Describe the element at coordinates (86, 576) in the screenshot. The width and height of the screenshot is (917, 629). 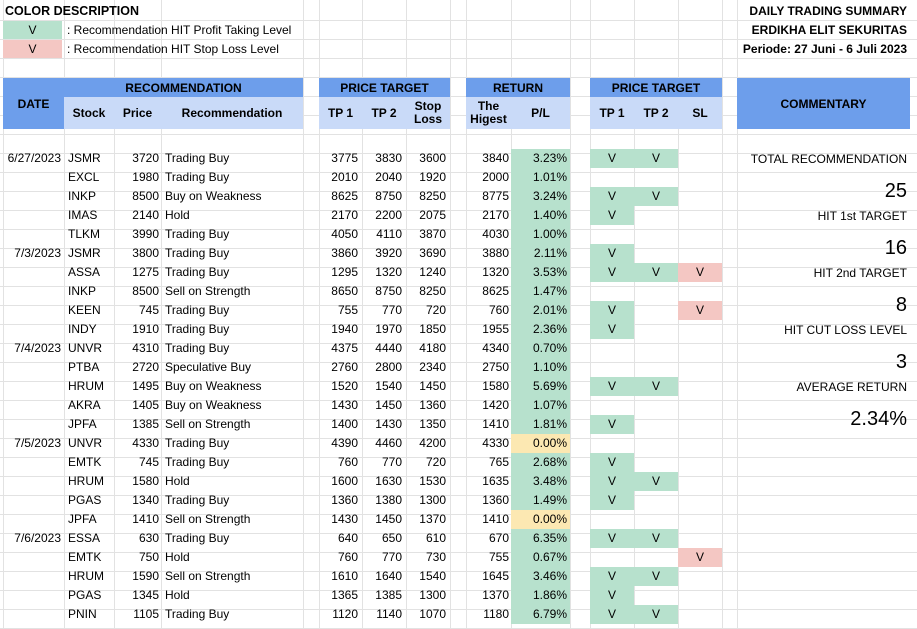
I see `cell-stock: HRUM` at that location.